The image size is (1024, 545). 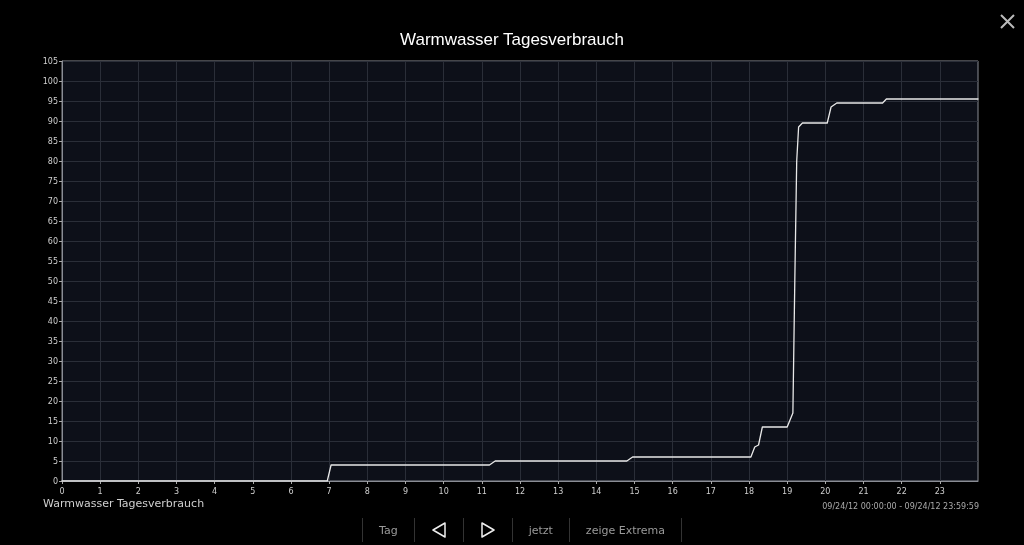 What do you see at coordinates (52, 161) in the screenshot?
I see `y-tick-label: 80` at bounding box center [52, 161].